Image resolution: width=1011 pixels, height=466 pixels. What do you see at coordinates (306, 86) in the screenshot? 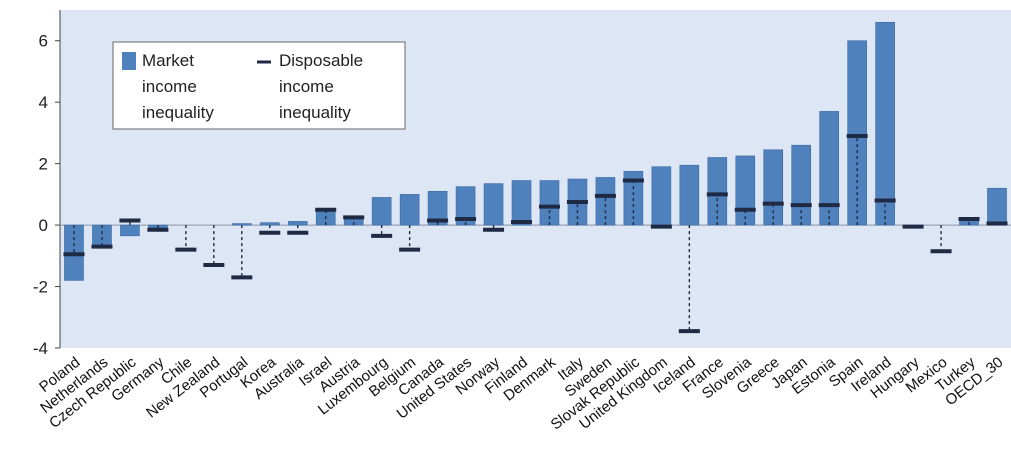
I see `legend-disposable-line-2: income` at bounding box center [306, 86].